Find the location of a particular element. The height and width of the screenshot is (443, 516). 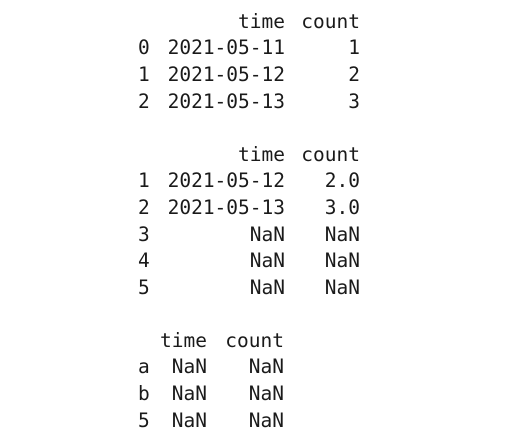

count-cell: 2.0 is located at coordinates (342, 181).